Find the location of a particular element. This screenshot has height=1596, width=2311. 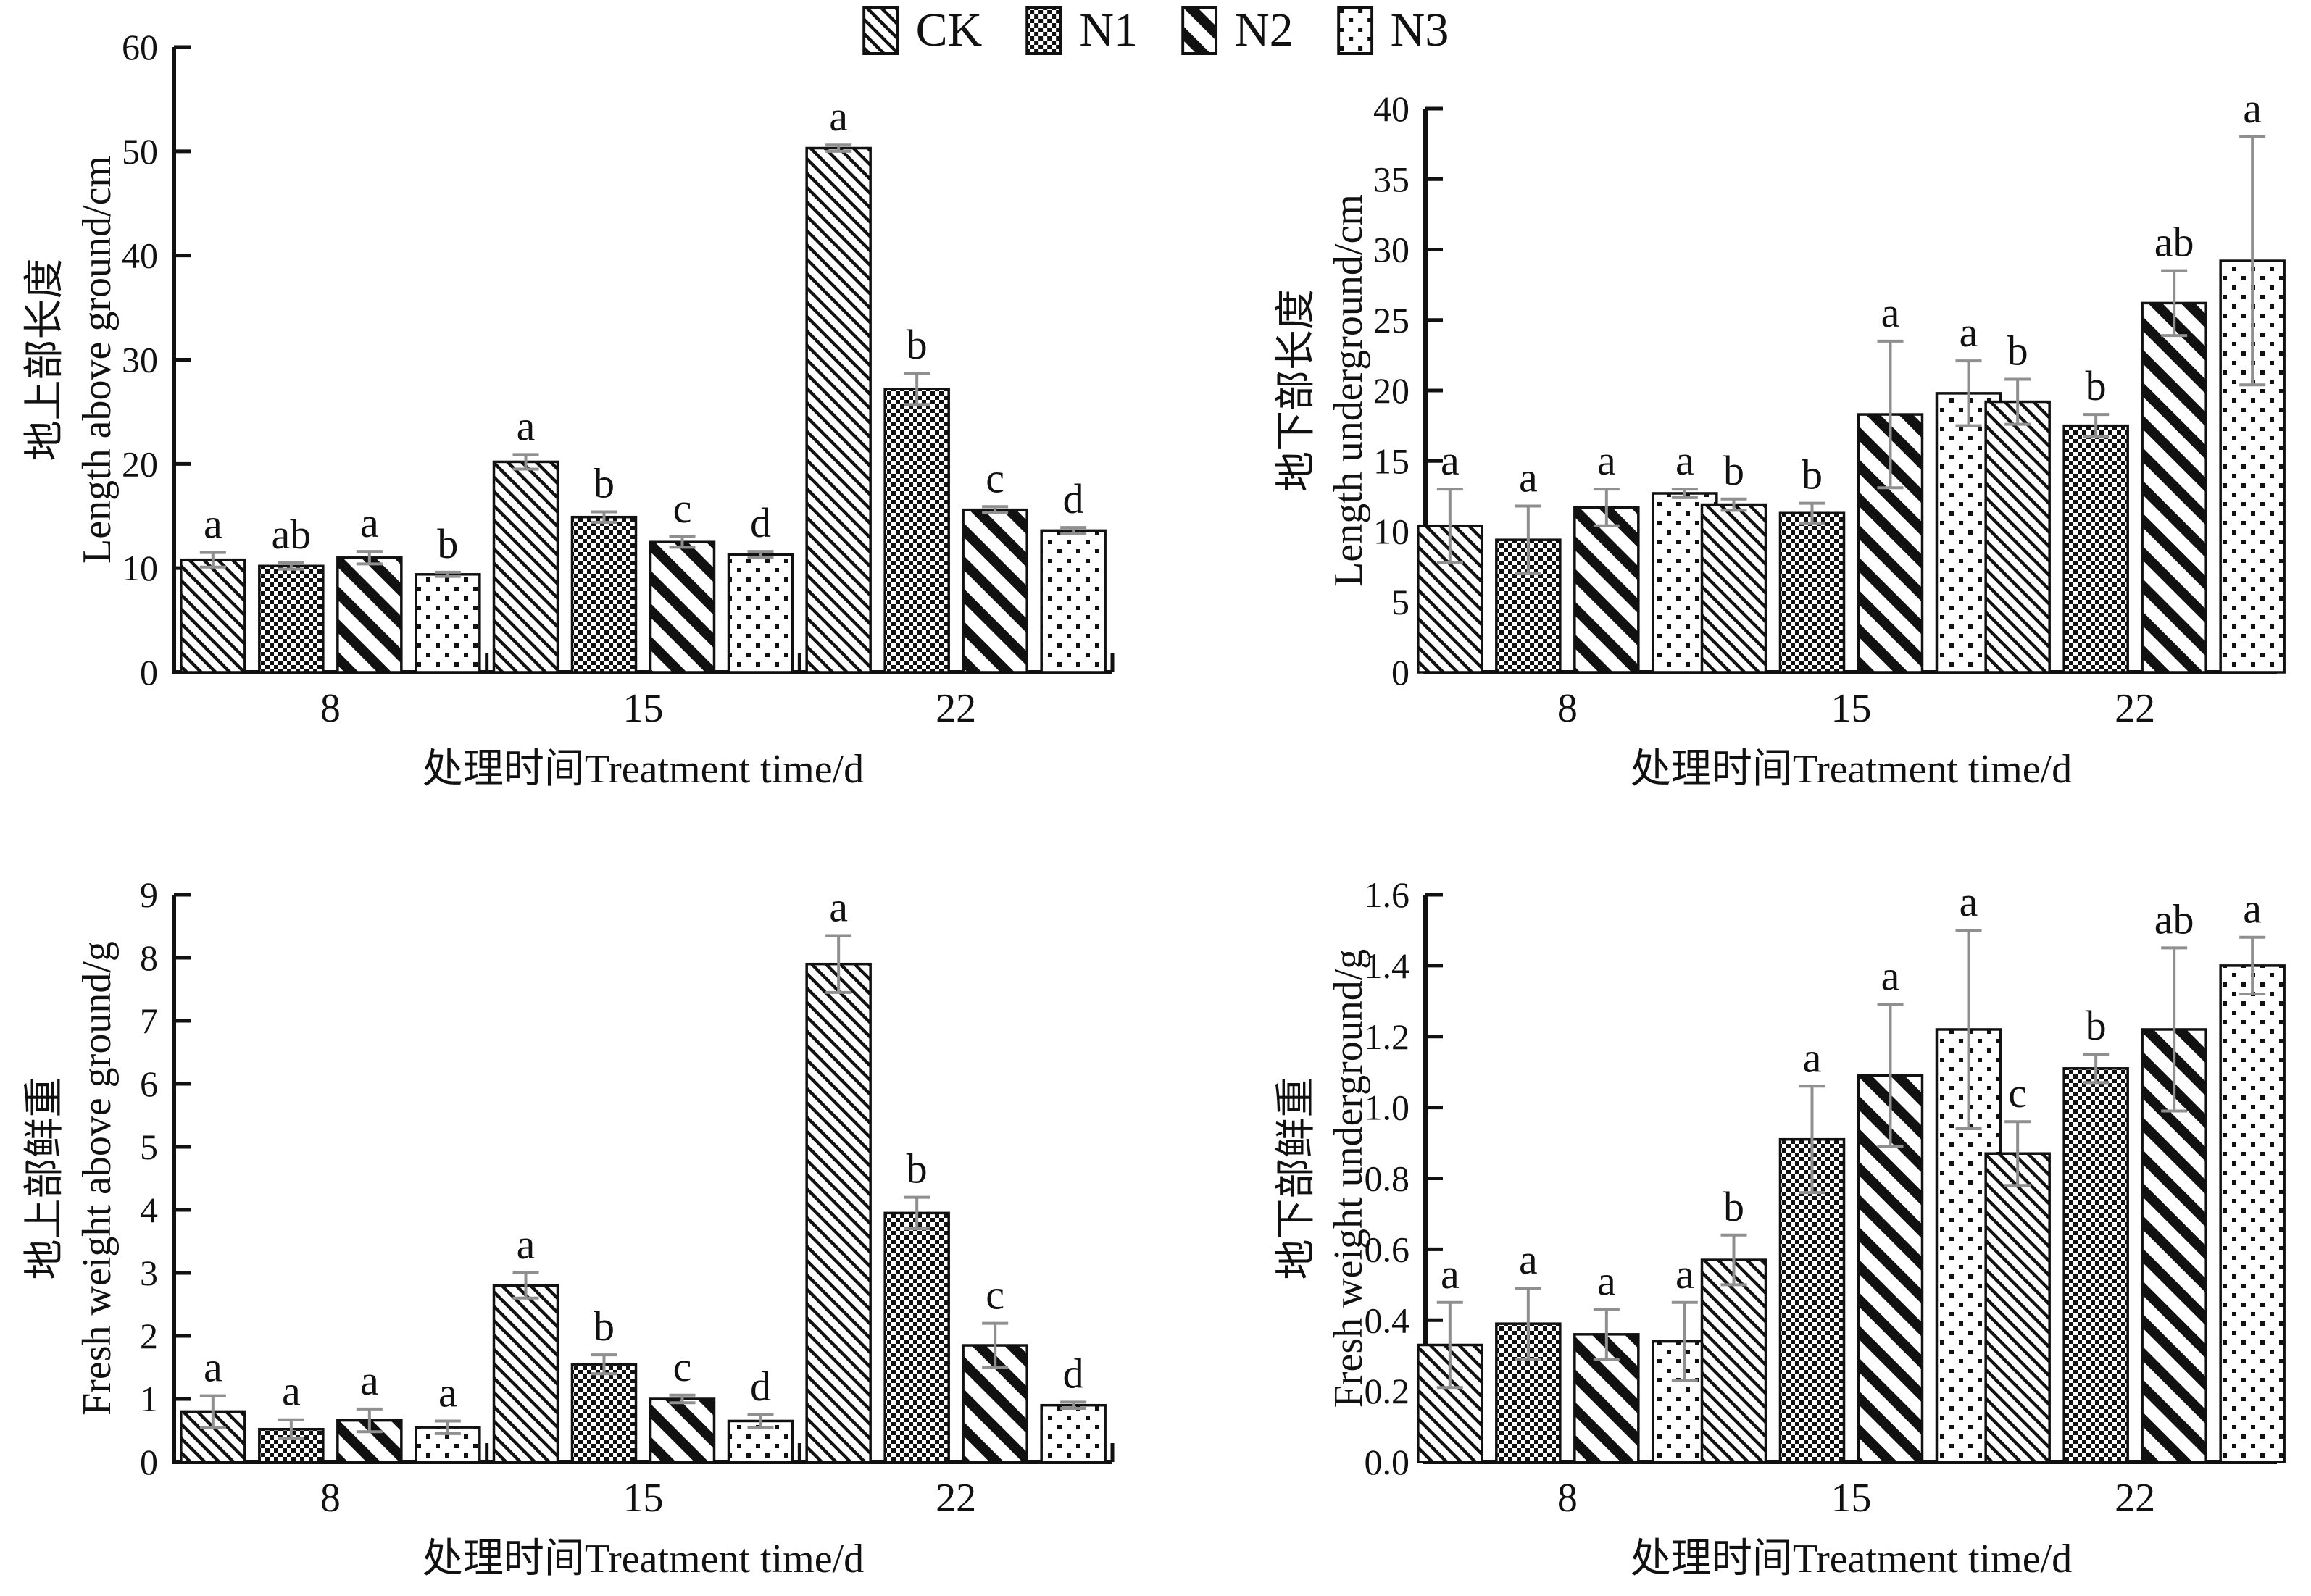

y-tick-label: 3 is located at coordinates (149, 1273).